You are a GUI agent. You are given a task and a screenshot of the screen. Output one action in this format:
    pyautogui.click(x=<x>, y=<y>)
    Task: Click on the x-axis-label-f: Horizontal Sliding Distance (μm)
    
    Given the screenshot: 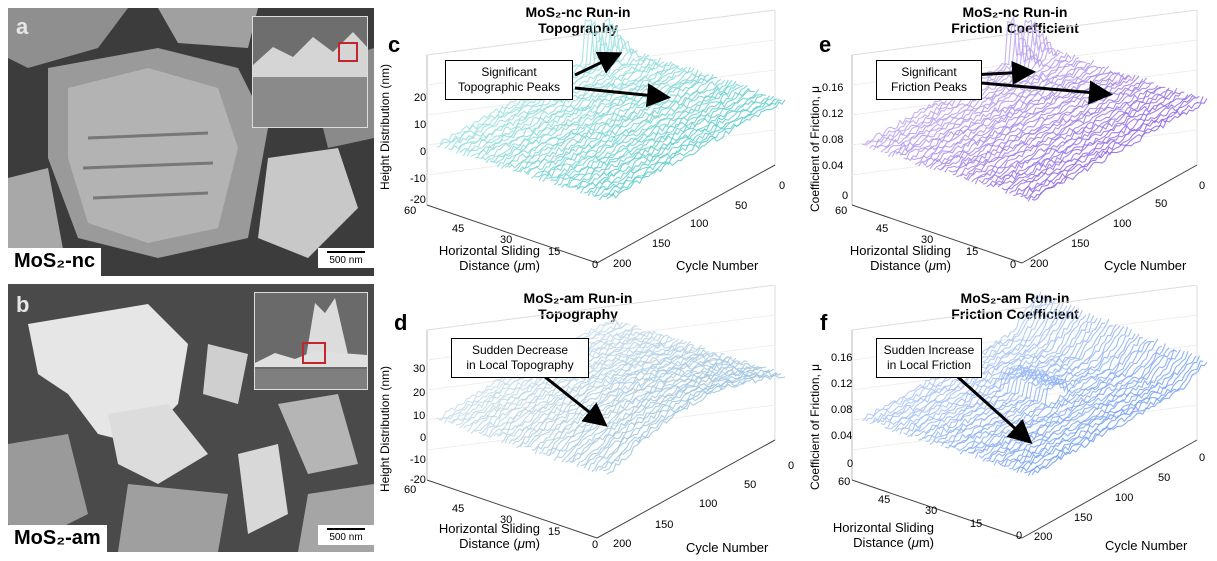 What is the action you would take?
    pyautogui.click(x=883, y=535)
    